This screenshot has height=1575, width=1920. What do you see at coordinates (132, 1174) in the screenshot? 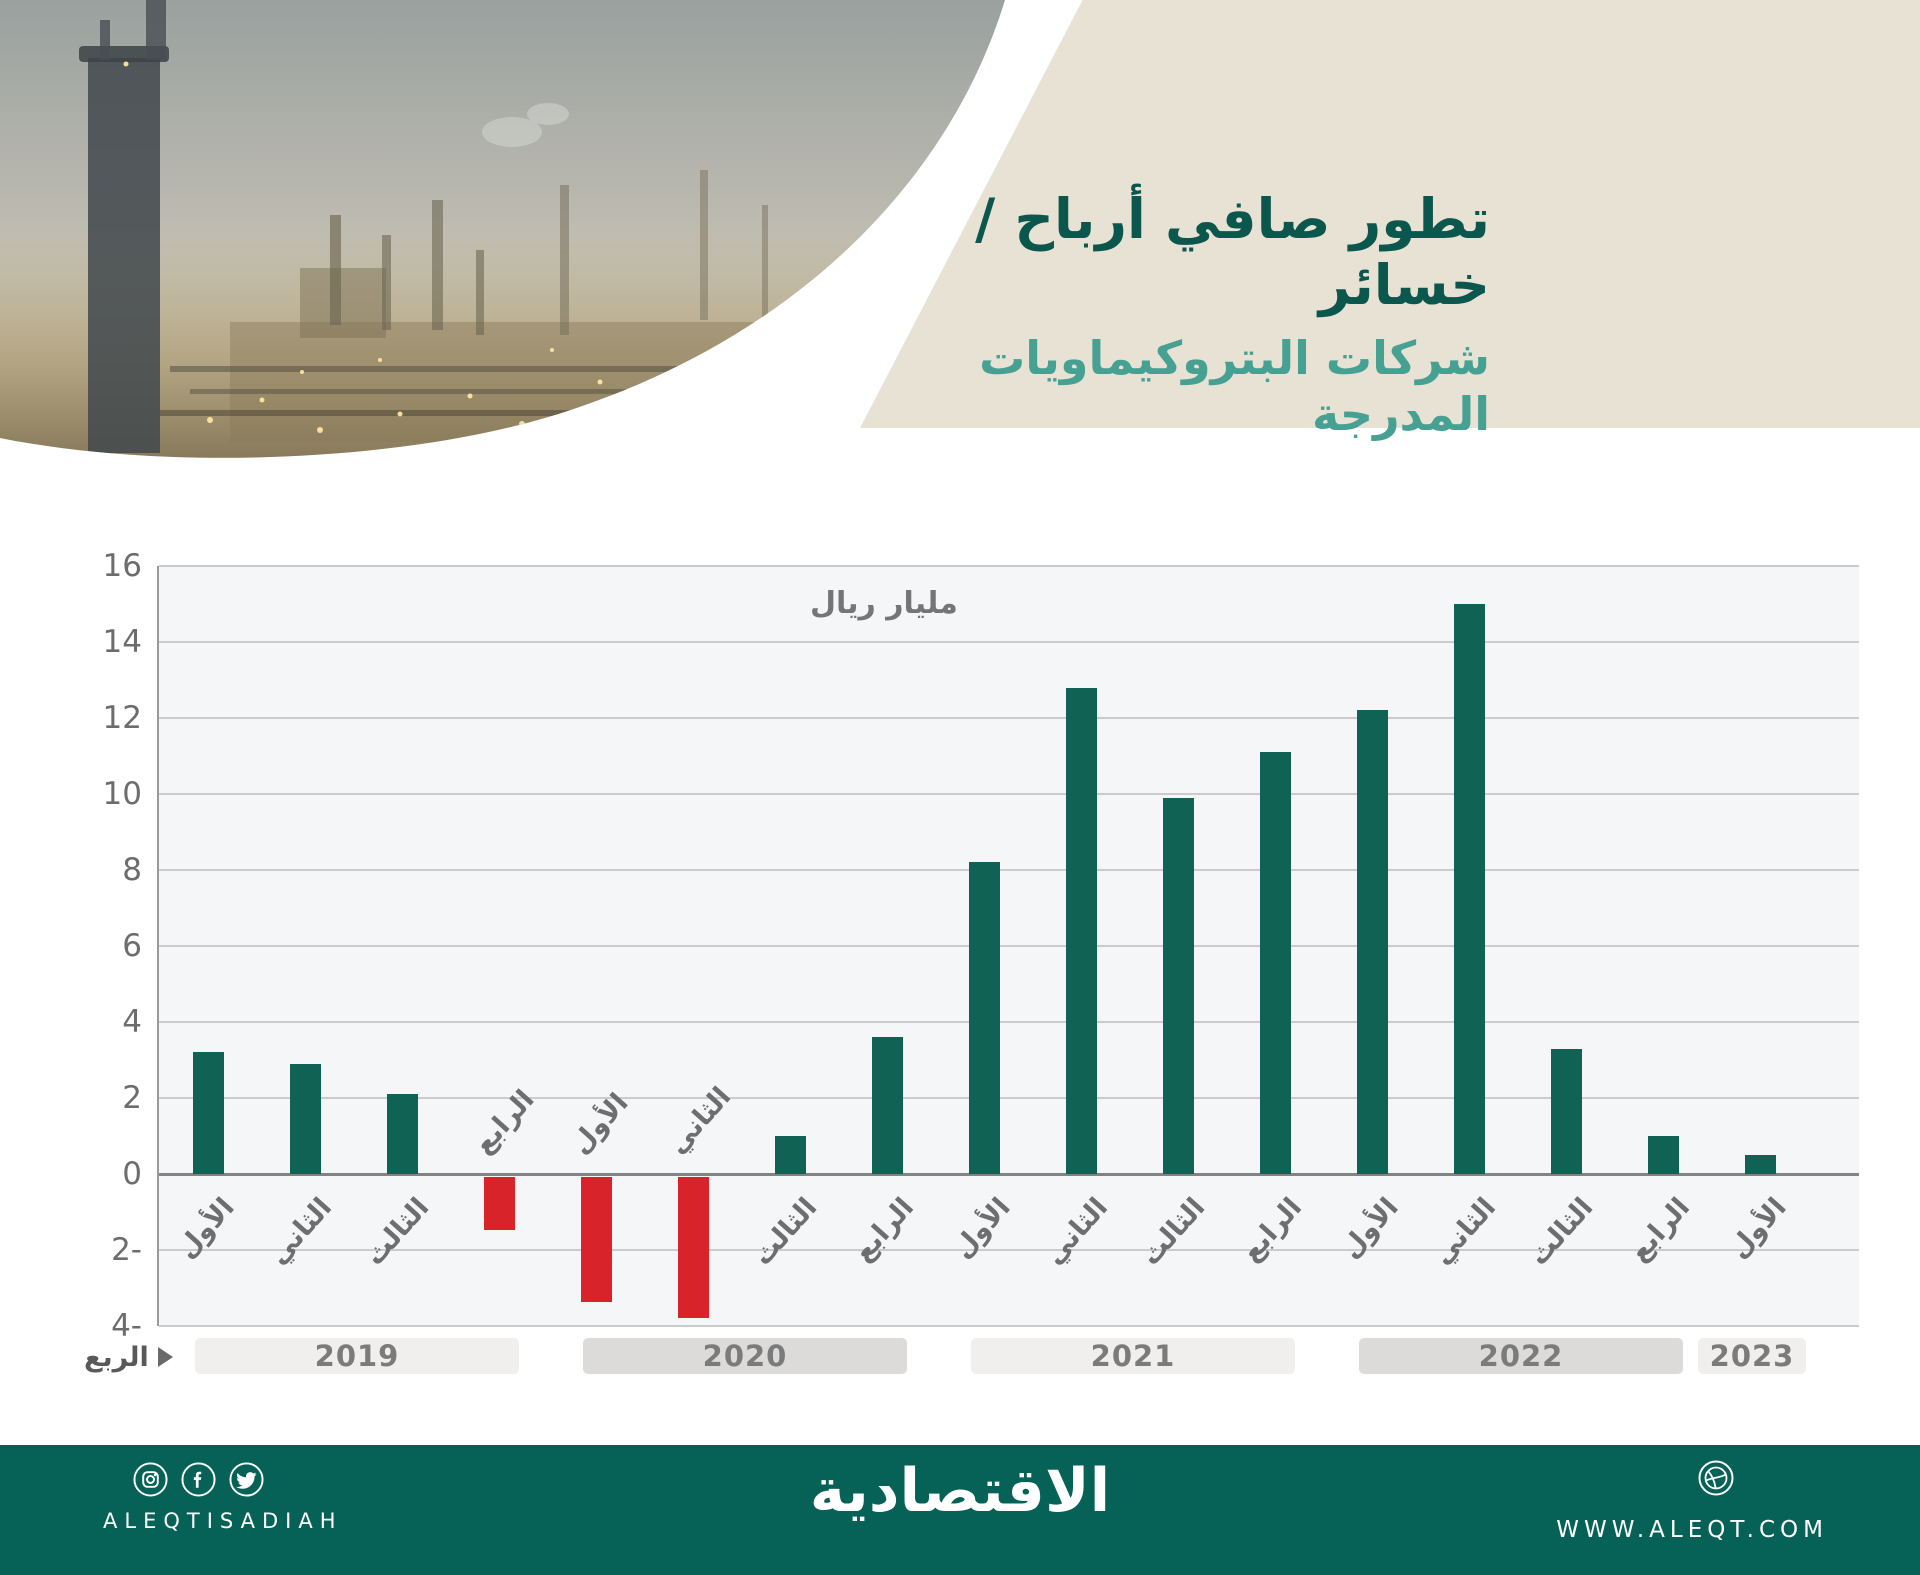
I see `y-tick-label: 0` at bounding box center [132, 1174].